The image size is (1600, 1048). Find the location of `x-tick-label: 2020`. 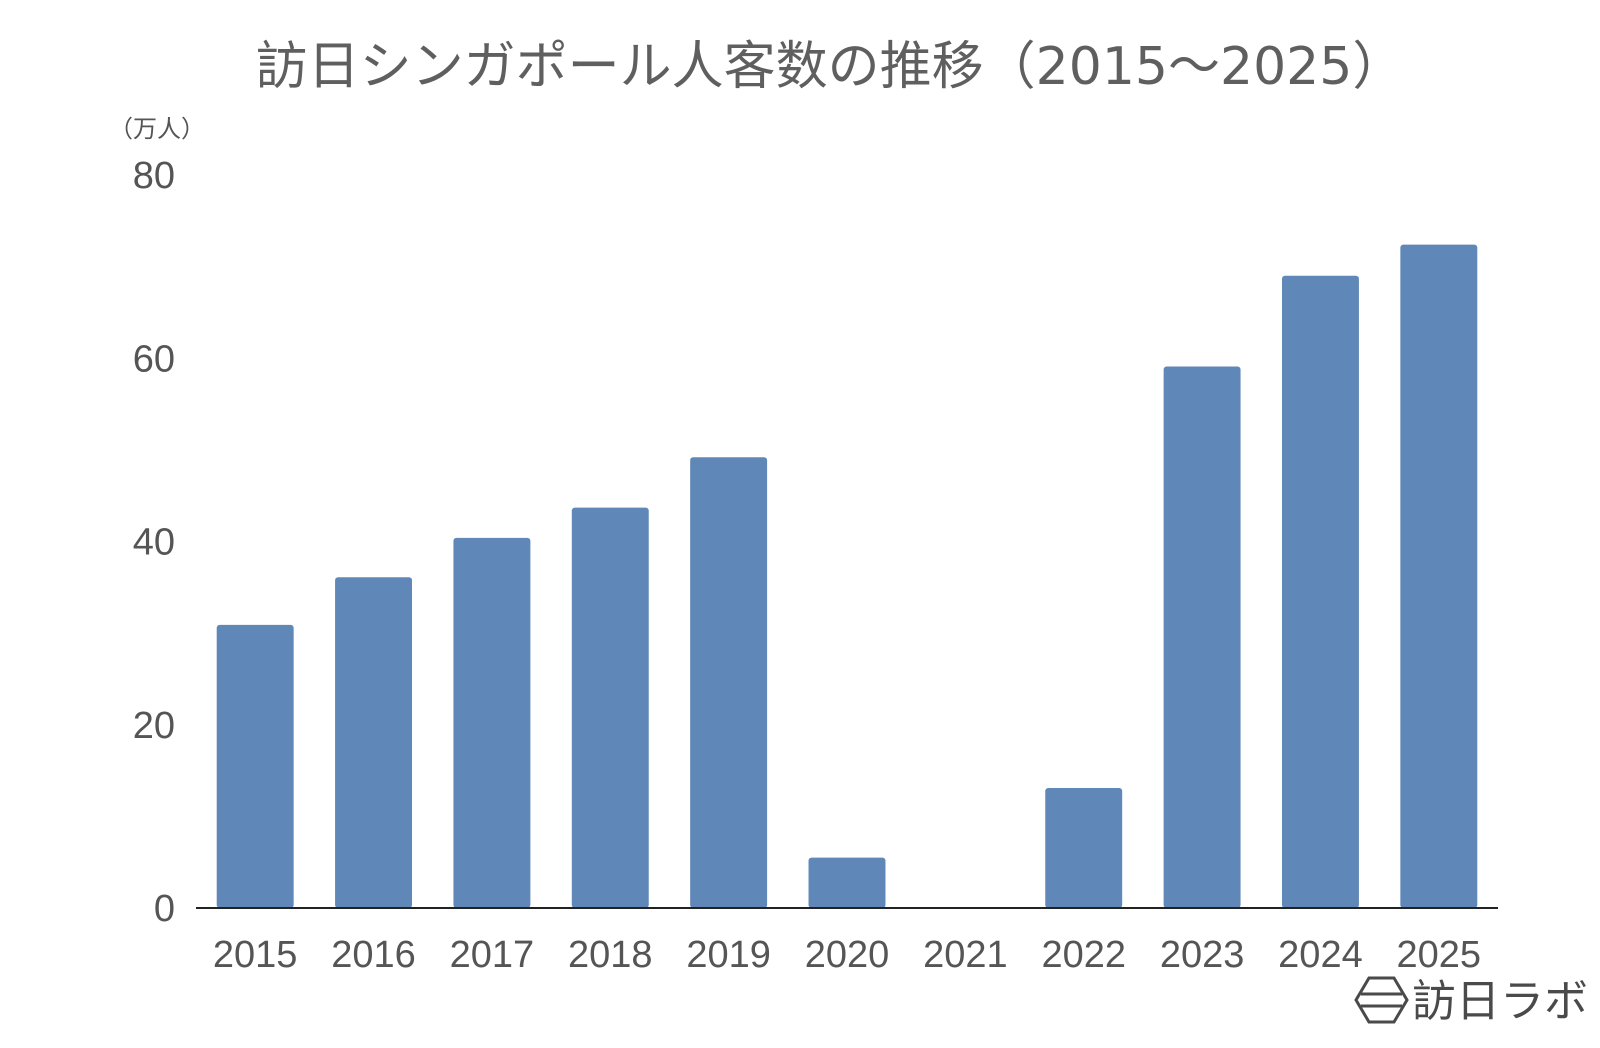

x-tick-label: 2020 is located at coordinates (847, 955).